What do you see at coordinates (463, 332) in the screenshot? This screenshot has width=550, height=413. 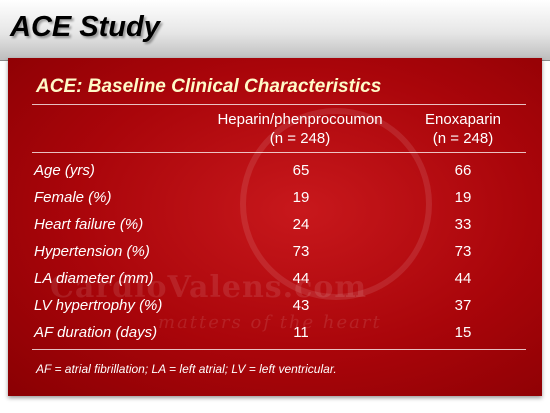 I see `enoxaparin-value: 15` at bounding box center [463, 332].